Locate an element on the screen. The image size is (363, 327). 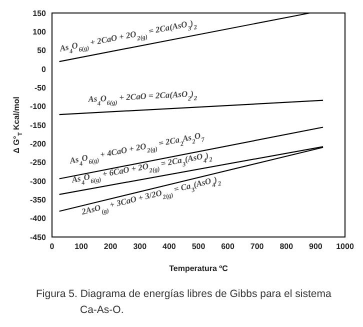
y-tick-label: 150 is located at coordinates (39, 13).